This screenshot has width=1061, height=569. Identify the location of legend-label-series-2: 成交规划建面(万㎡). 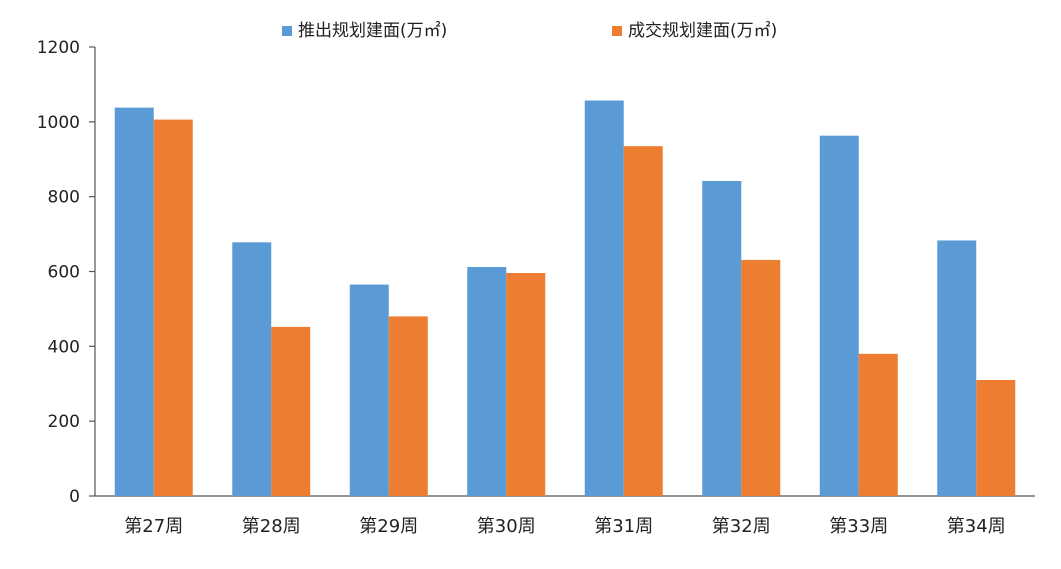
(702, 31).